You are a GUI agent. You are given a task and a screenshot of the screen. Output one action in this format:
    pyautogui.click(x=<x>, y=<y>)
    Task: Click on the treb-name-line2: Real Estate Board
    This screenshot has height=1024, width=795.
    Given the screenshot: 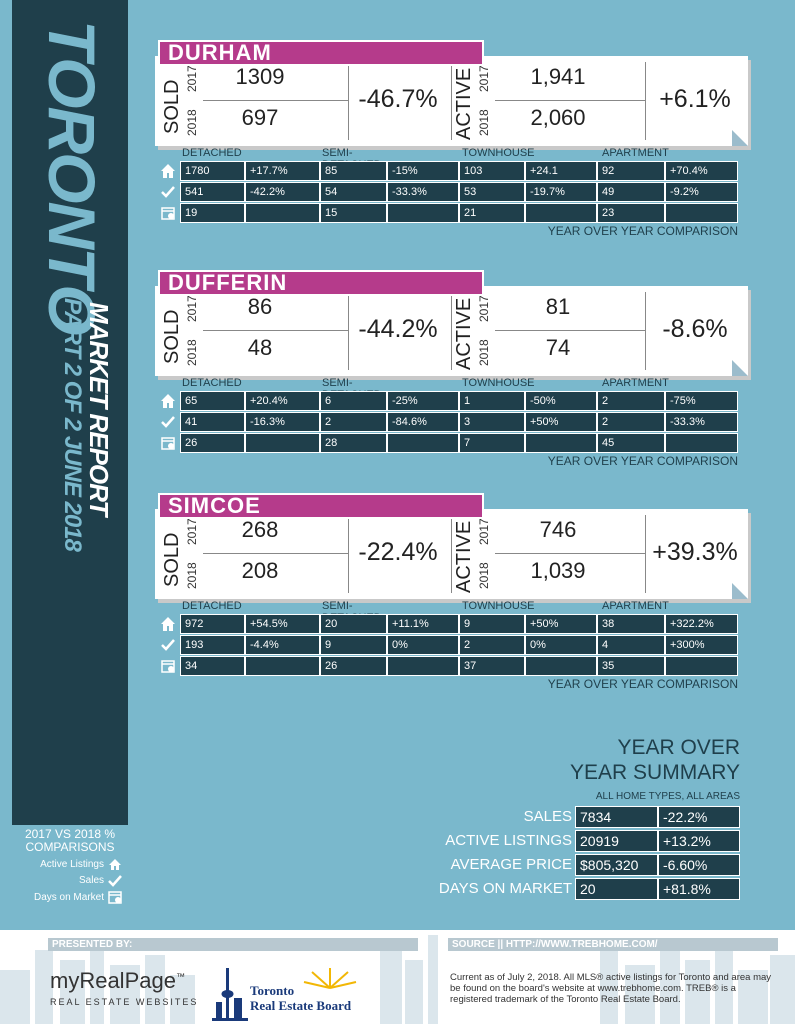 What is the action you would take?
    pyautogui.click(x=301, y=1005)
    